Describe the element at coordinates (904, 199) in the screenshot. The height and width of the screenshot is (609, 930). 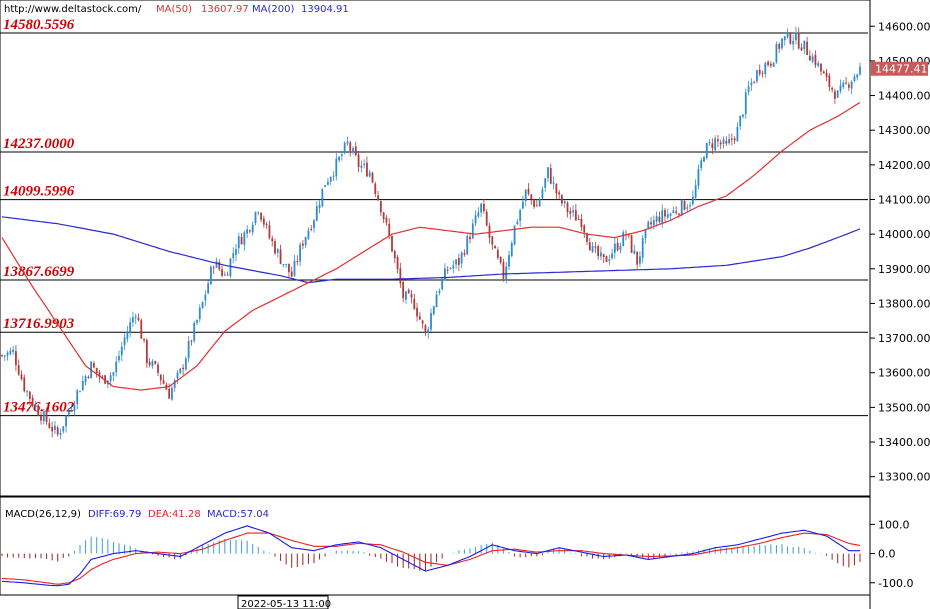
I see `y-tick-label: 14100.00` at that location.